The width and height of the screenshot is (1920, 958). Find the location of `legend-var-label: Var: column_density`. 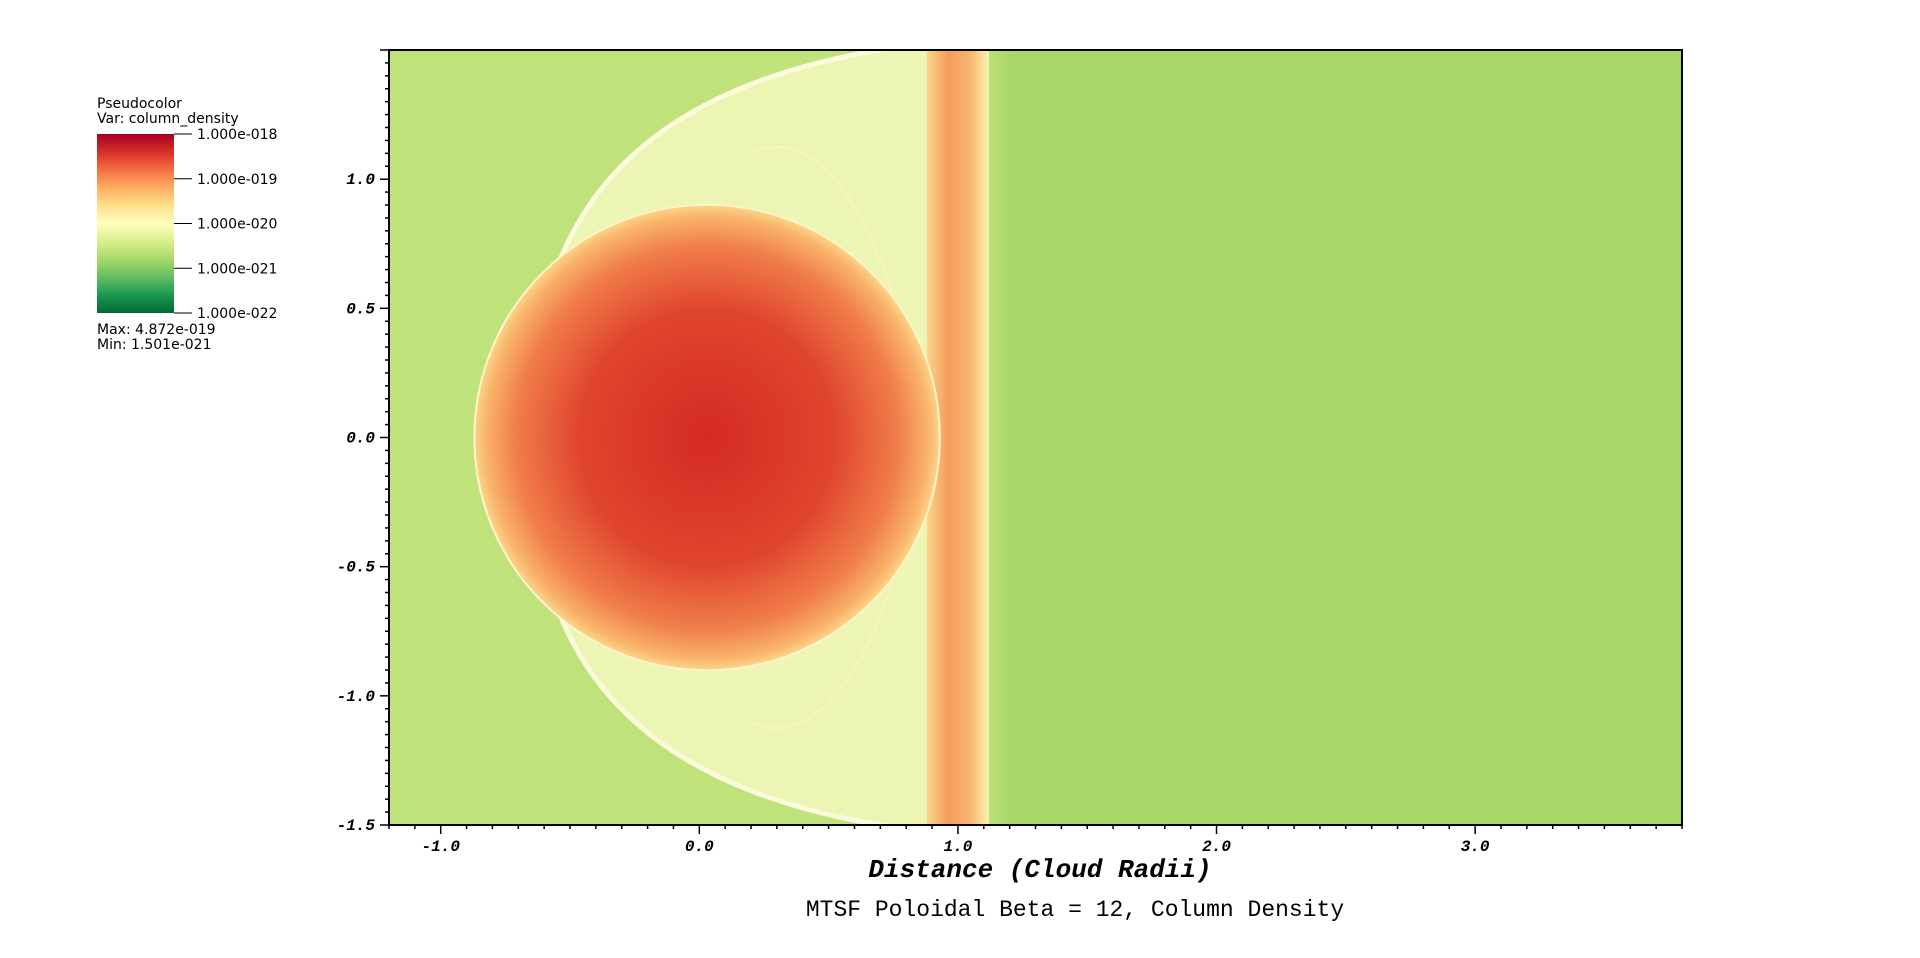

legend-var-label: Var: column_density is located at coordinates (168, 119).